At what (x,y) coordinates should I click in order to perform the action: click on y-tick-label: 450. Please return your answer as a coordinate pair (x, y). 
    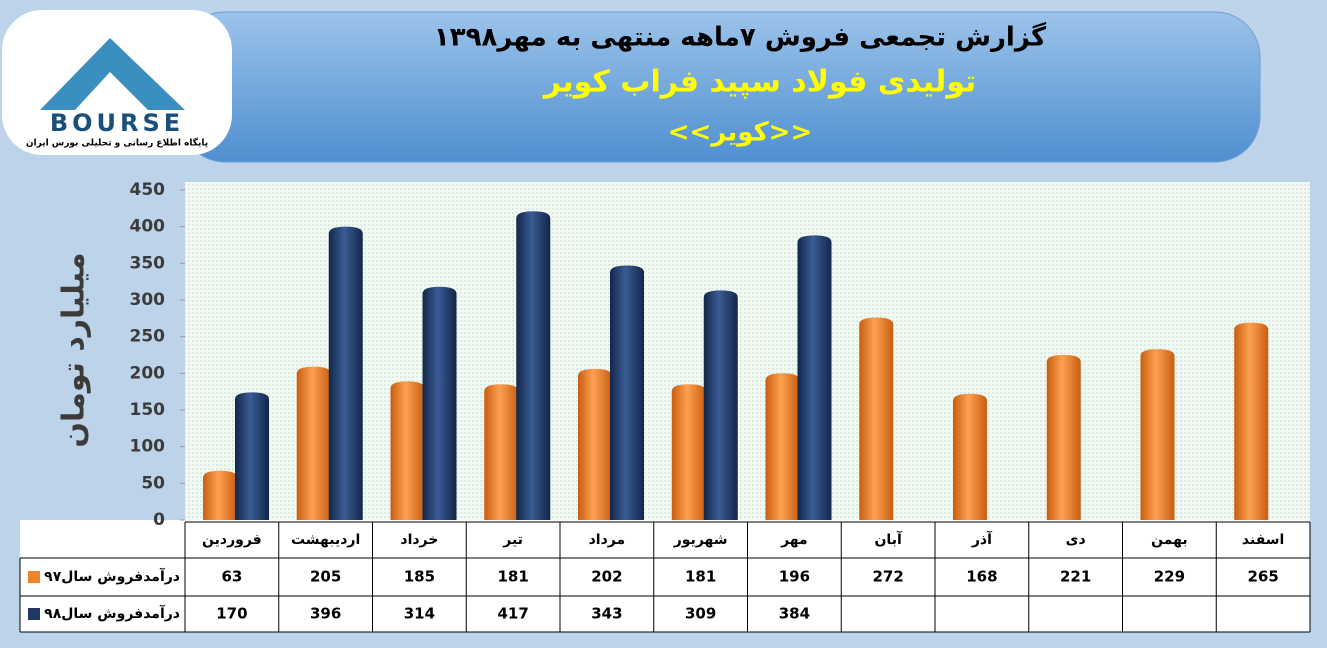
    Looking at the image, I should click on (148, 190).